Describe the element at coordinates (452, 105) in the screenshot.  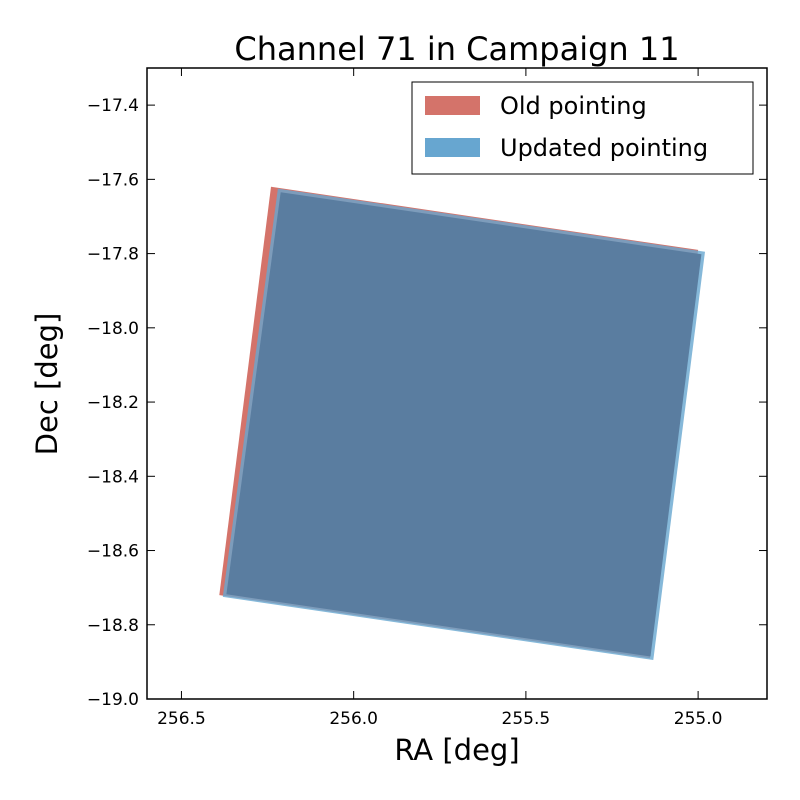
I see `legend-swatch-old-pointing` at that location.